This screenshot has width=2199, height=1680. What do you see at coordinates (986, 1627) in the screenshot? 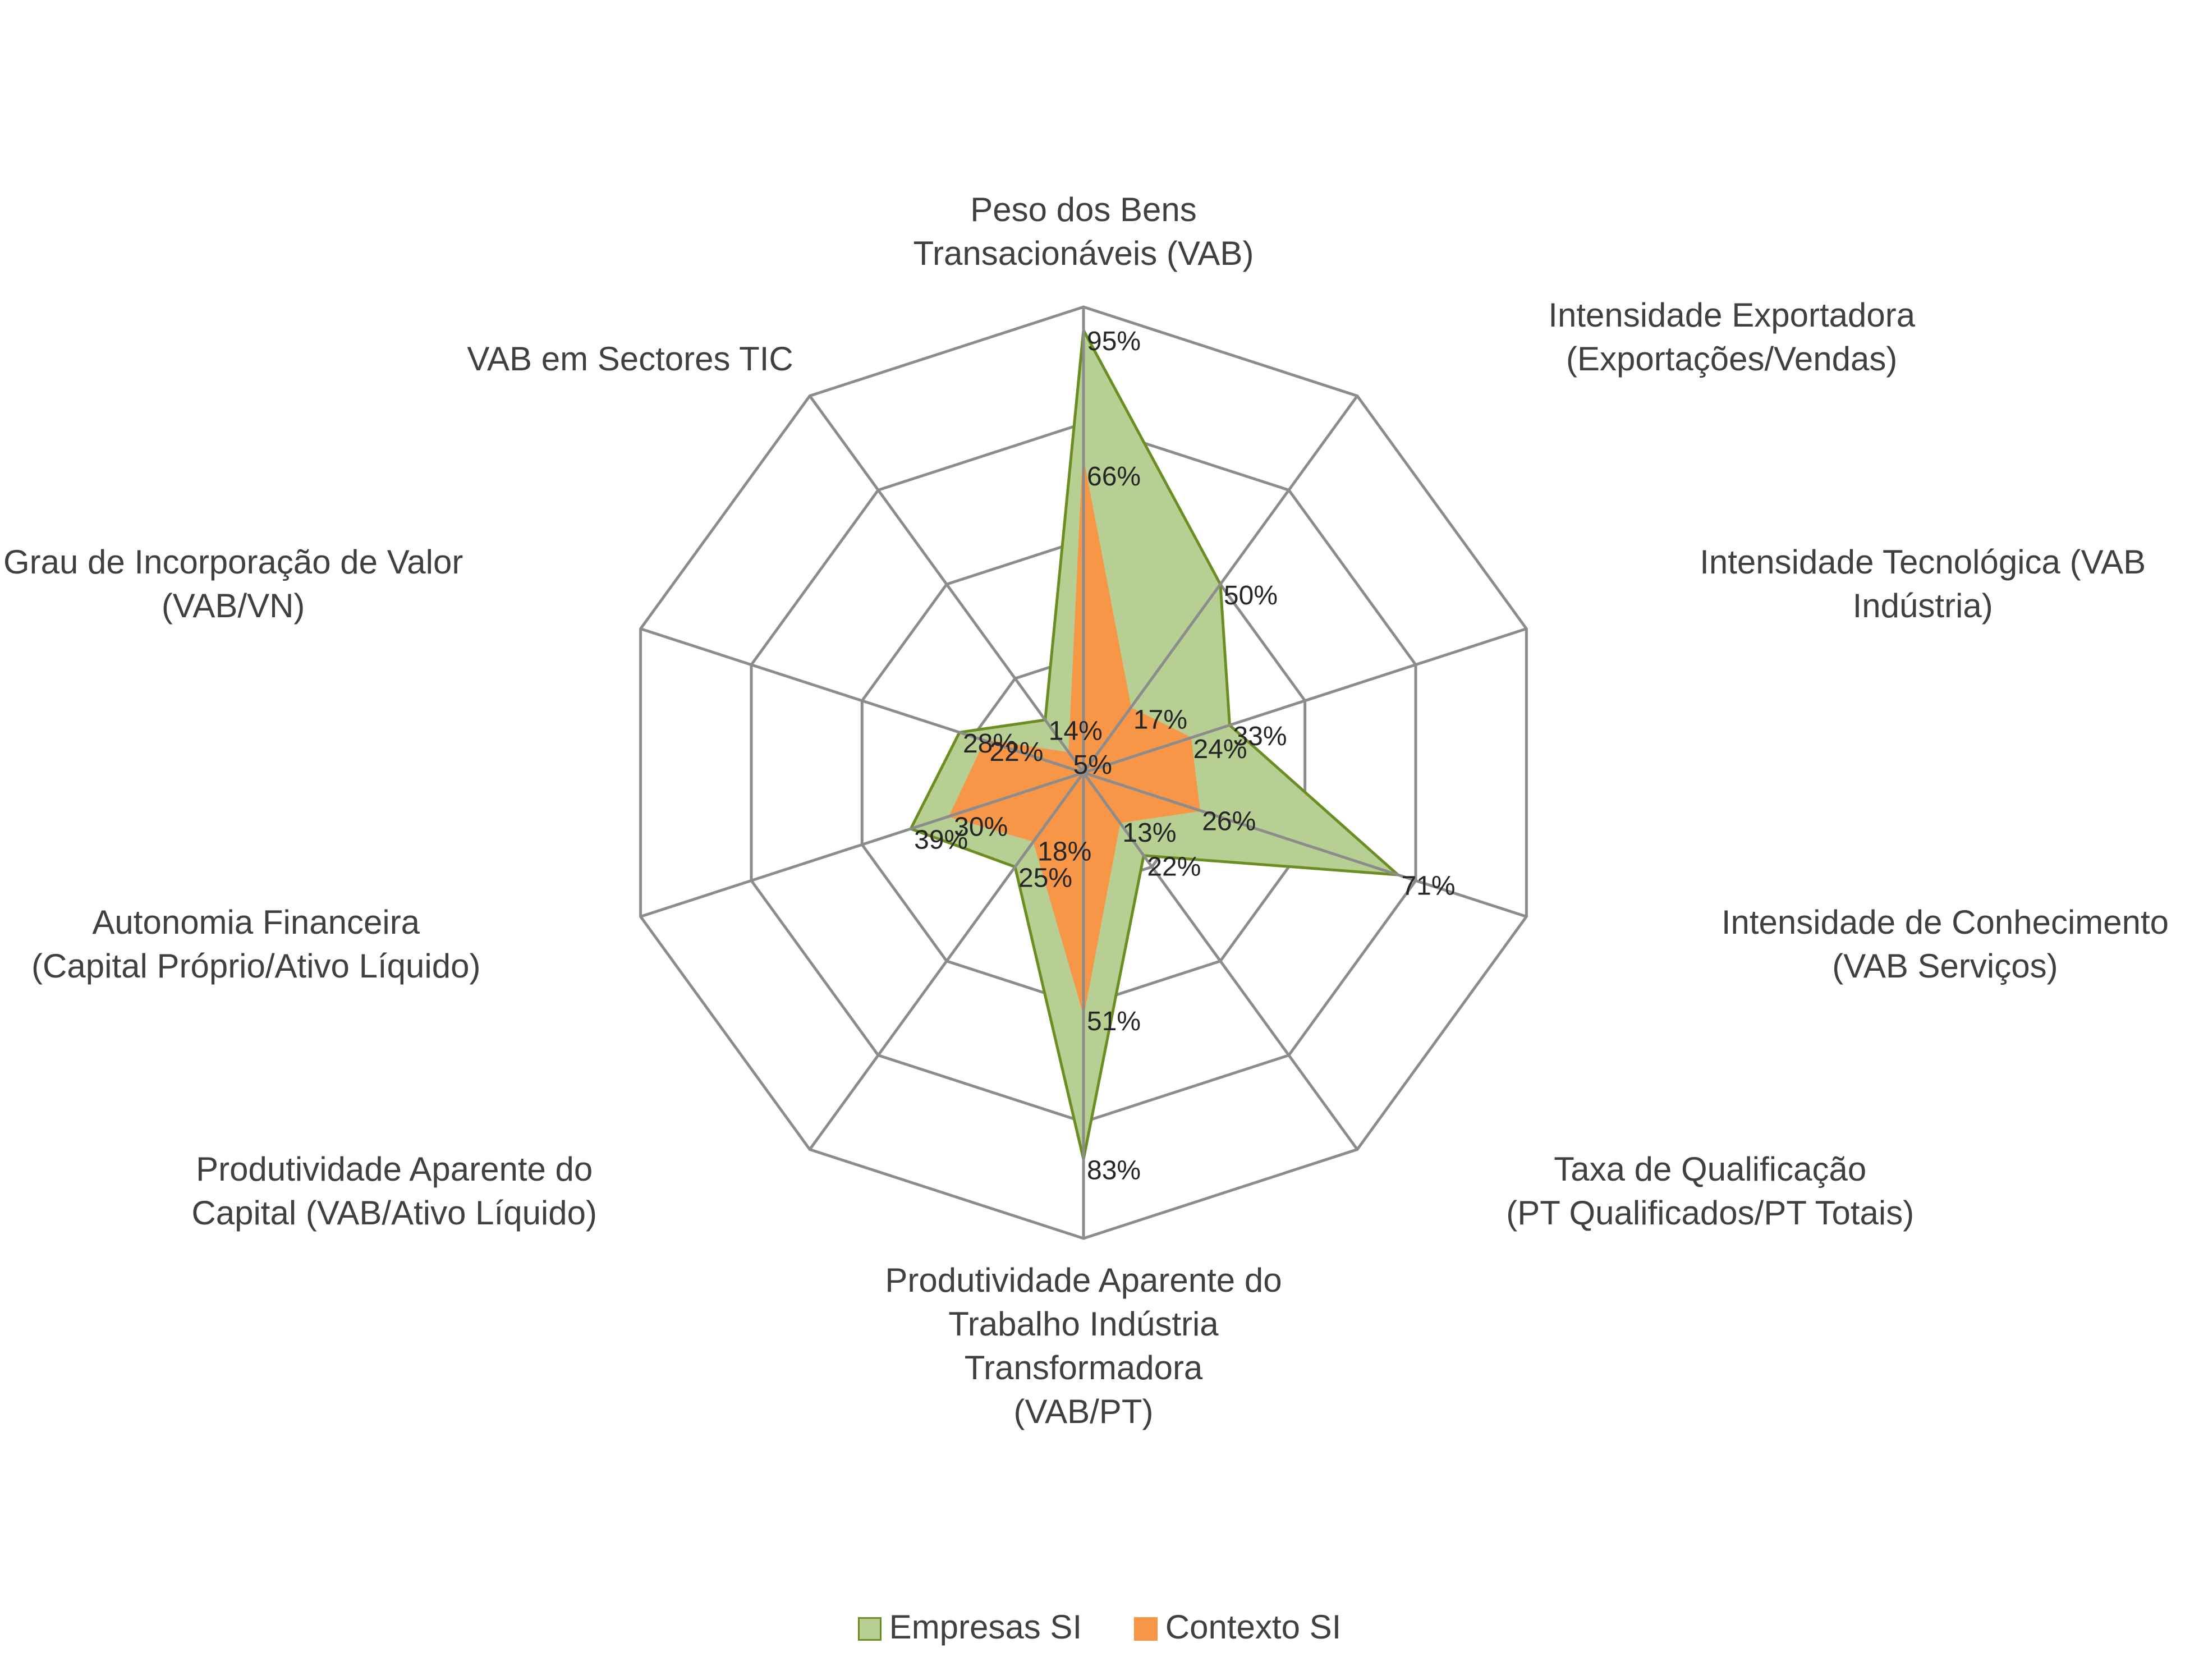
I see `legend-label-empresas: Empresas SI` at bounding box center [986, 1627].